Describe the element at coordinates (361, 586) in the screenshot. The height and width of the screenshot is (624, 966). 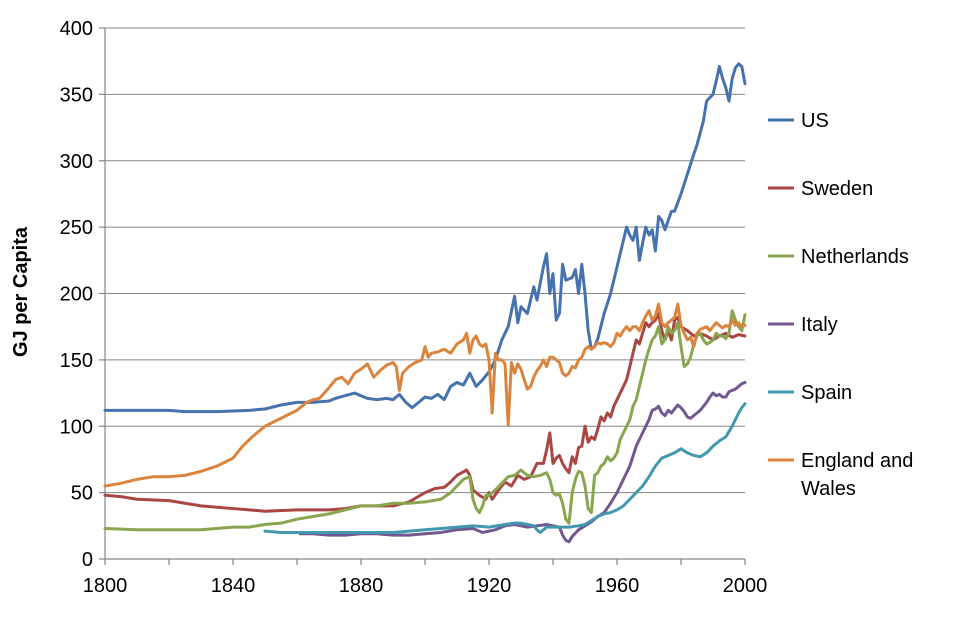
I see `x-tick-label: 1880` at that location.